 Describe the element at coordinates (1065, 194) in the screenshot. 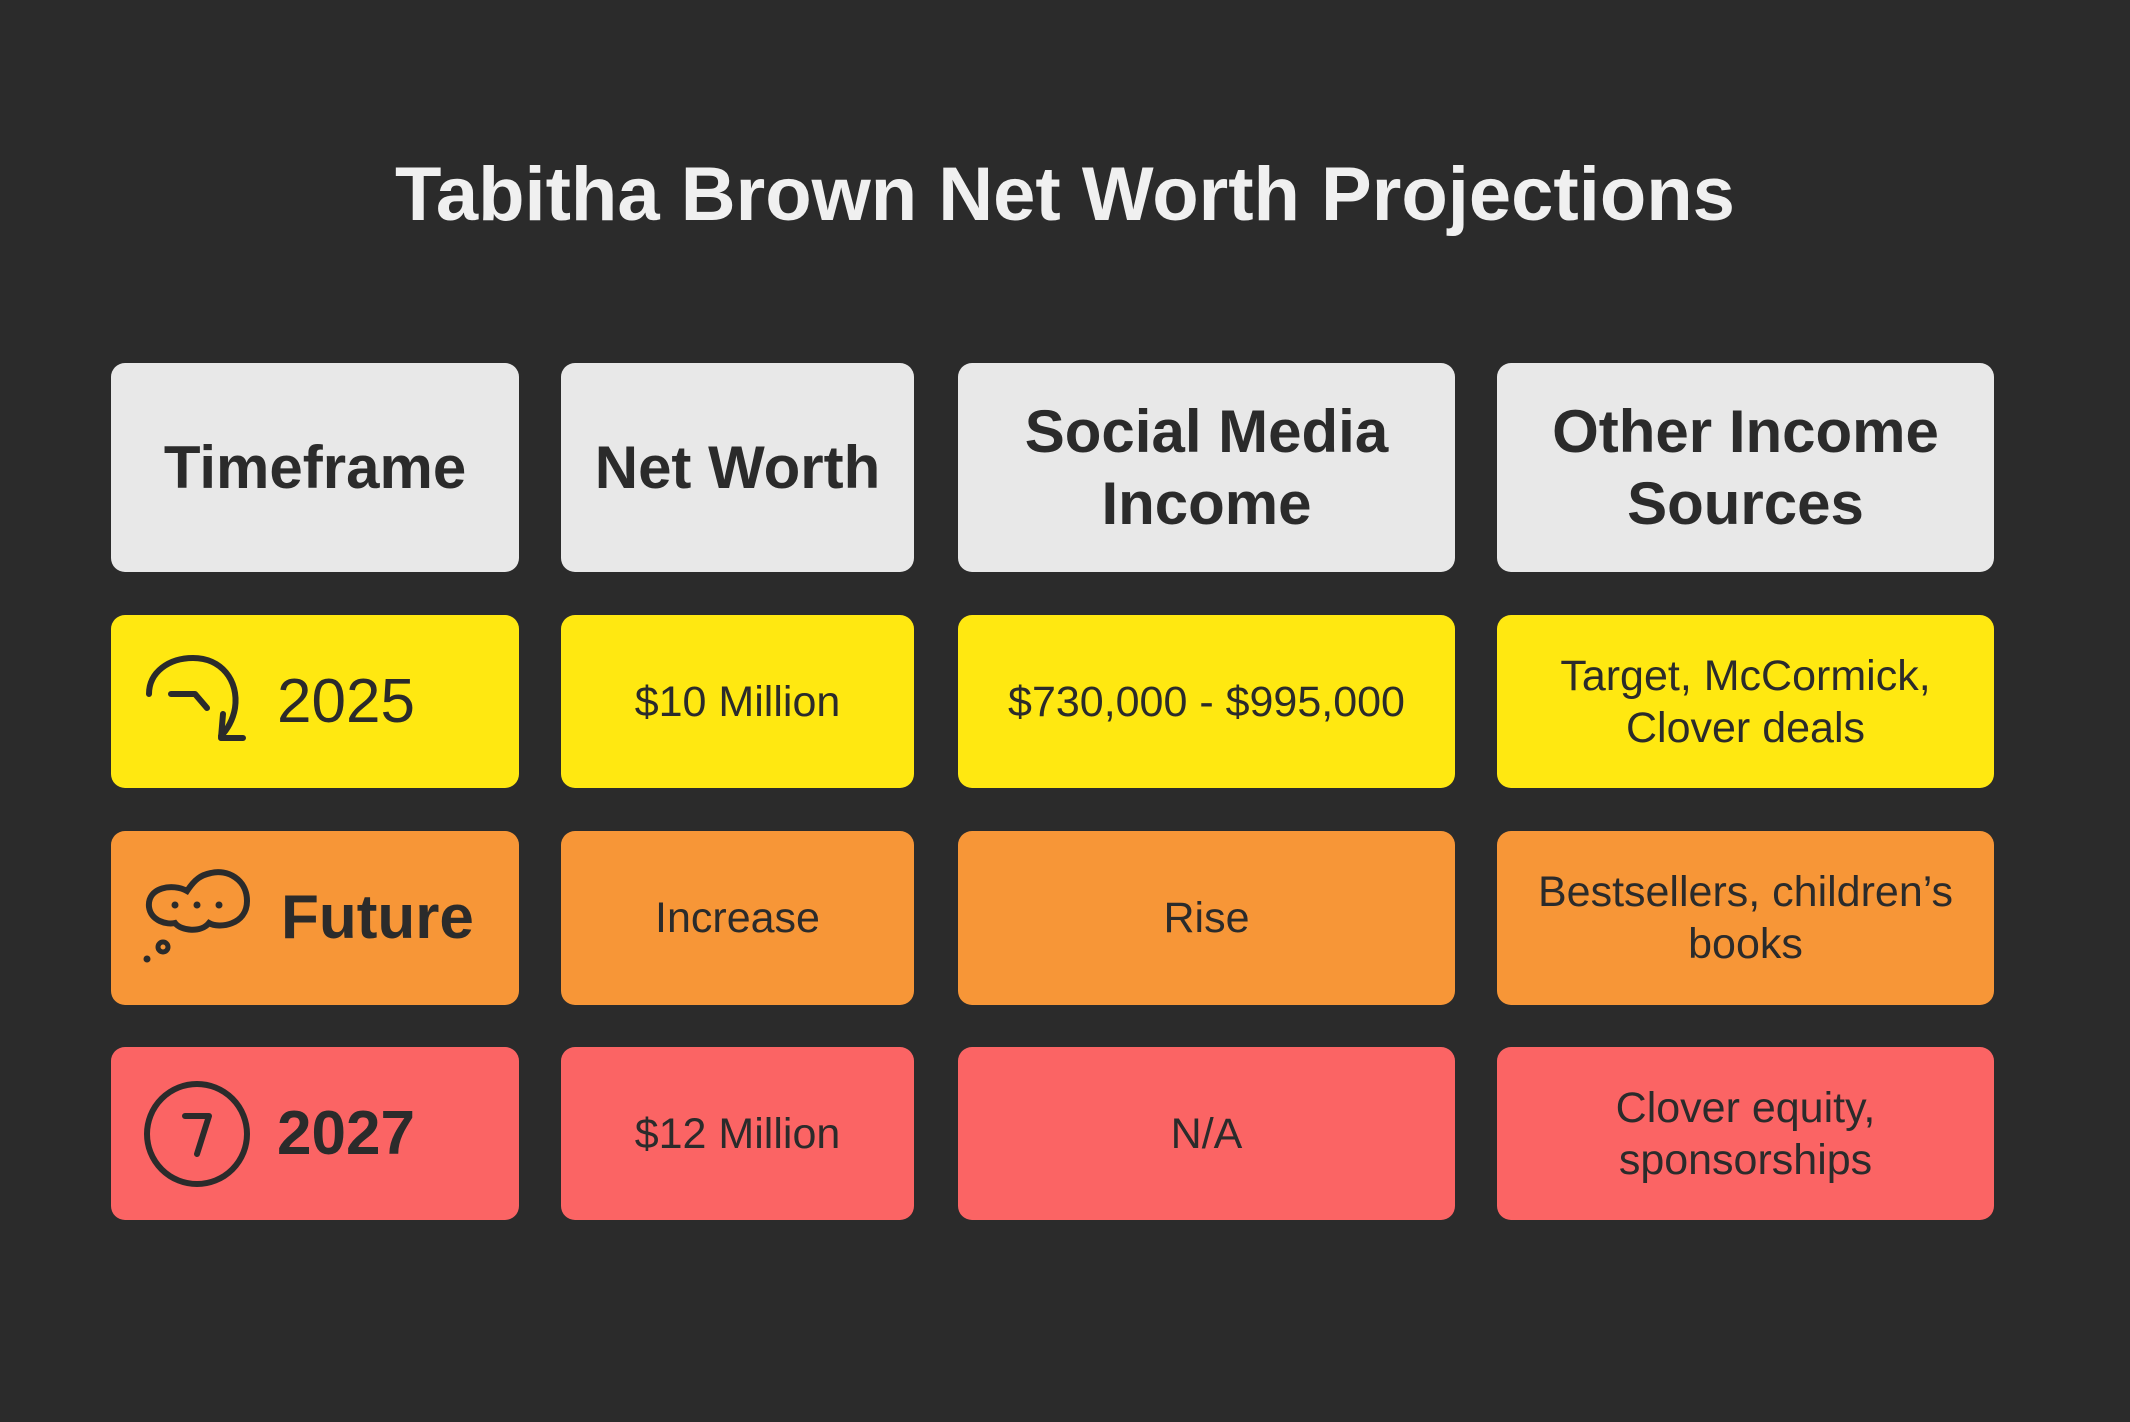

I see `page-title: Tabitha Brown Net Worth Projections` at that location.